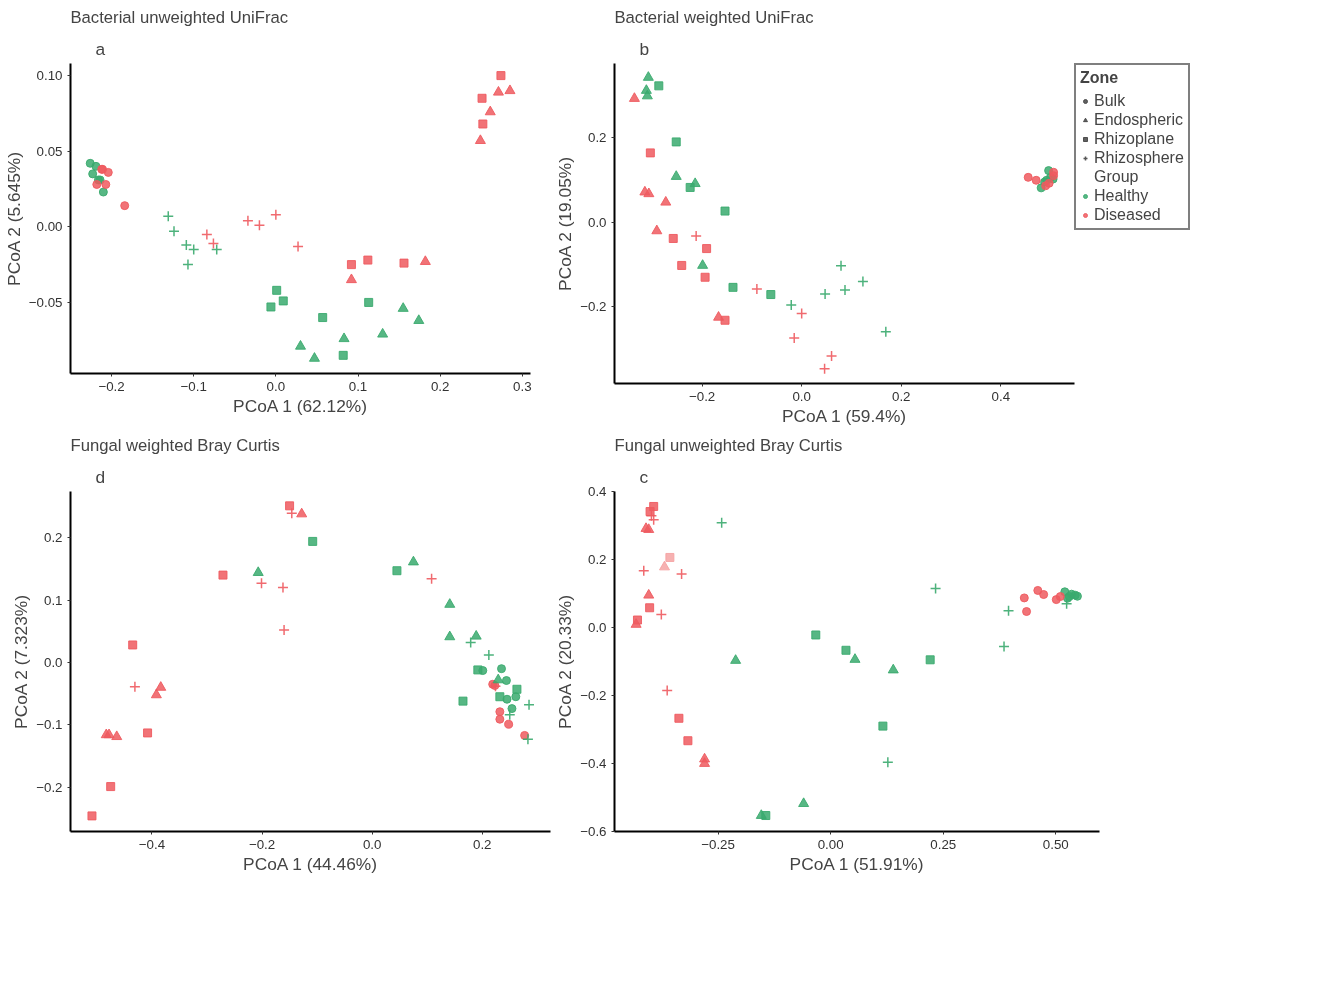 The image size is (1330, 1000). I want to click on y-tick-label: −0.05, so click(45, 302).